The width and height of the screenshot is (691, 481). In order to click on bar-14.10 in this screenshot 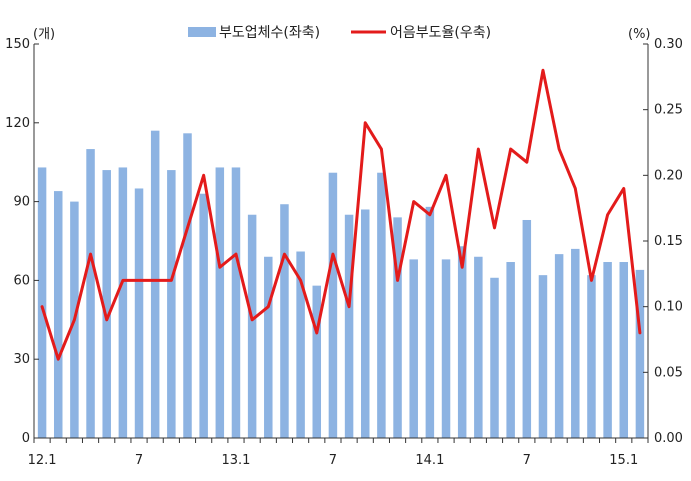, I will do `click(575, 343)`.